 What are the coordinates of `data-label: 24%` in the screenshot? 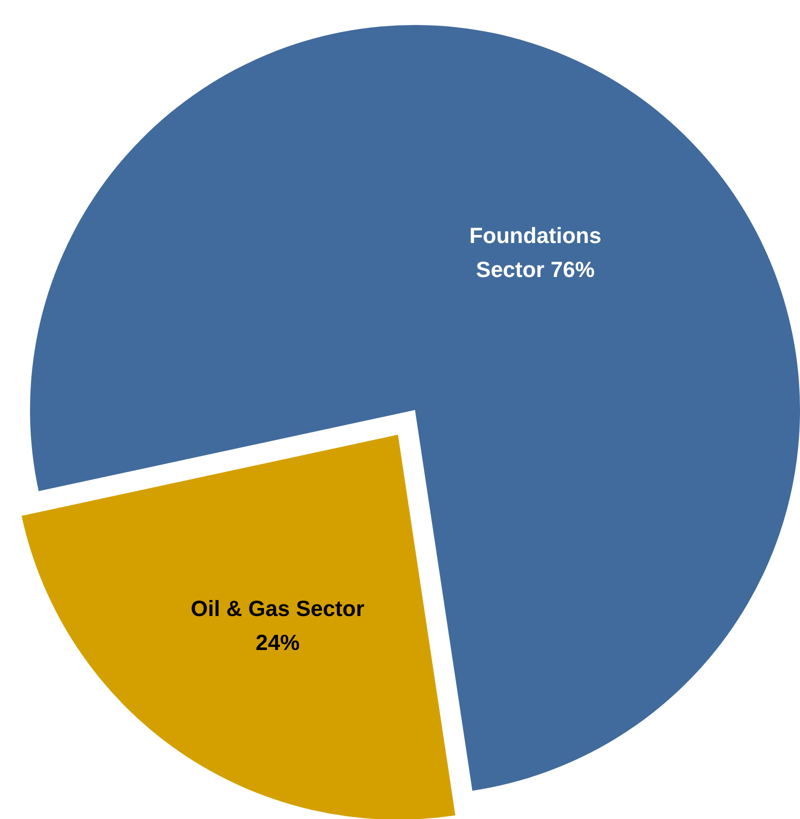 It's located at (278, 642).